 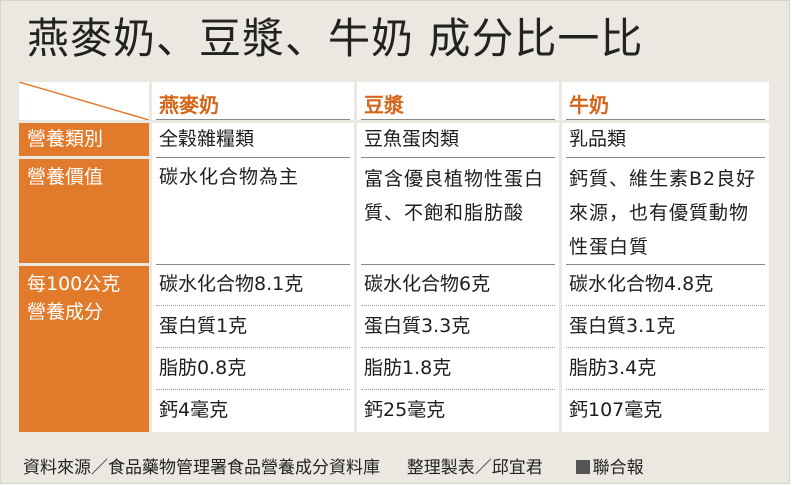 I want to click on table-corner, so click(x=84, y=101).